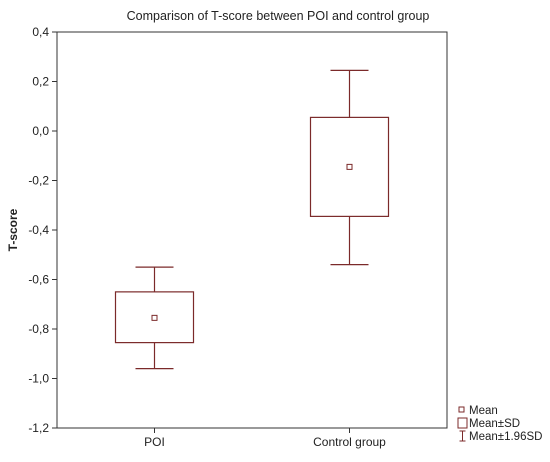 The height and width of the screenshot is (462, 550). I want to click on y-tick-label: -0,8, so click(38, 329).